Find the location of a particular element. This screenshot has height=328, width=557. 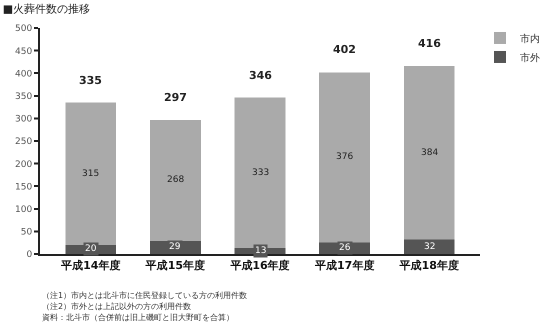

x-tick-label: 平成16年度 is located at coordinates (259, 265).